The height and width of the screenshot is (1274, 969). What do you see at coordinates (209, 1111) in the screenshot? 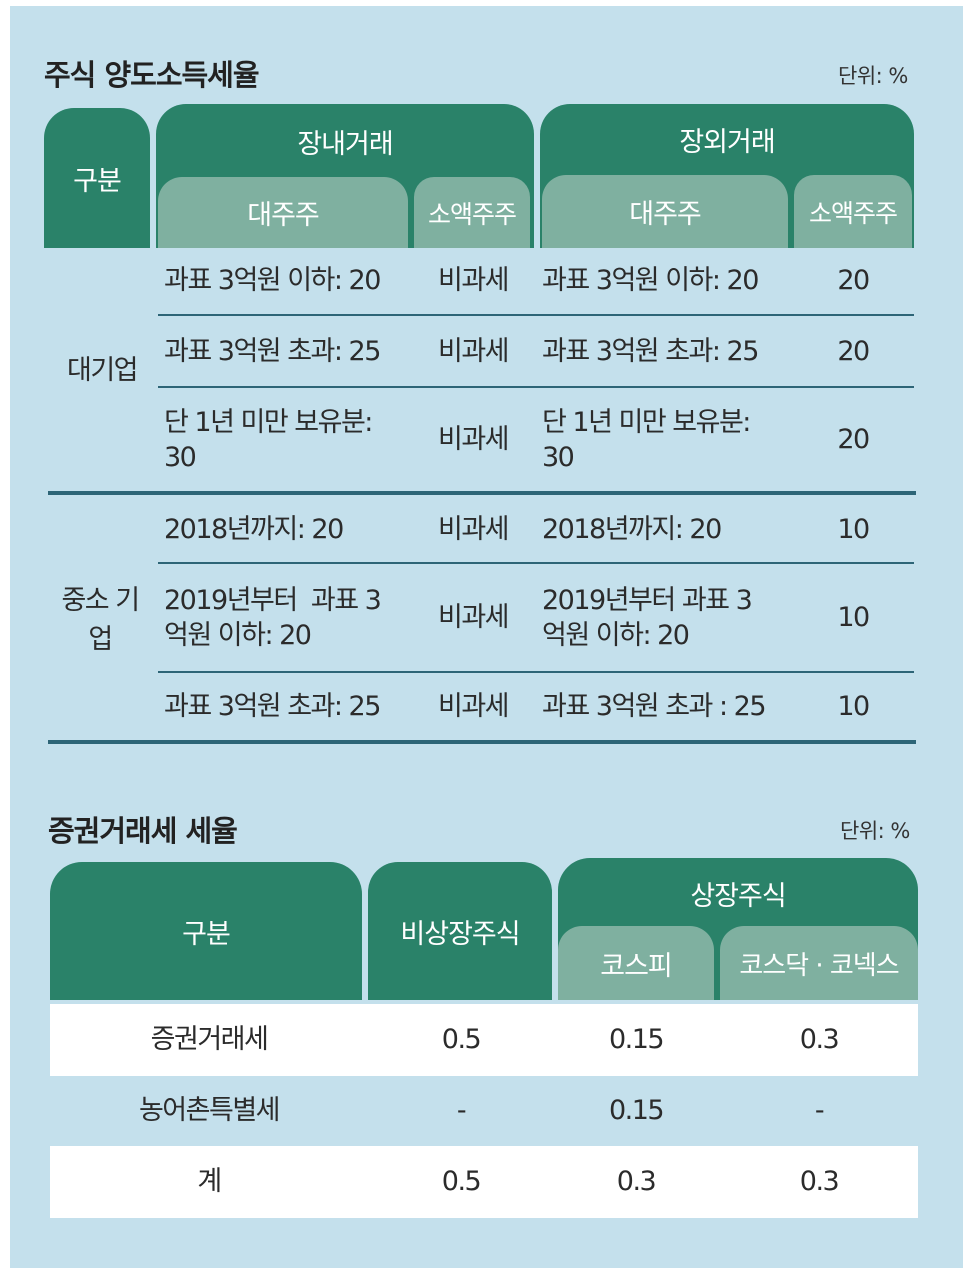
I see `table2-row-label: 농어촌특별세` at bounding box center [209, 1111].